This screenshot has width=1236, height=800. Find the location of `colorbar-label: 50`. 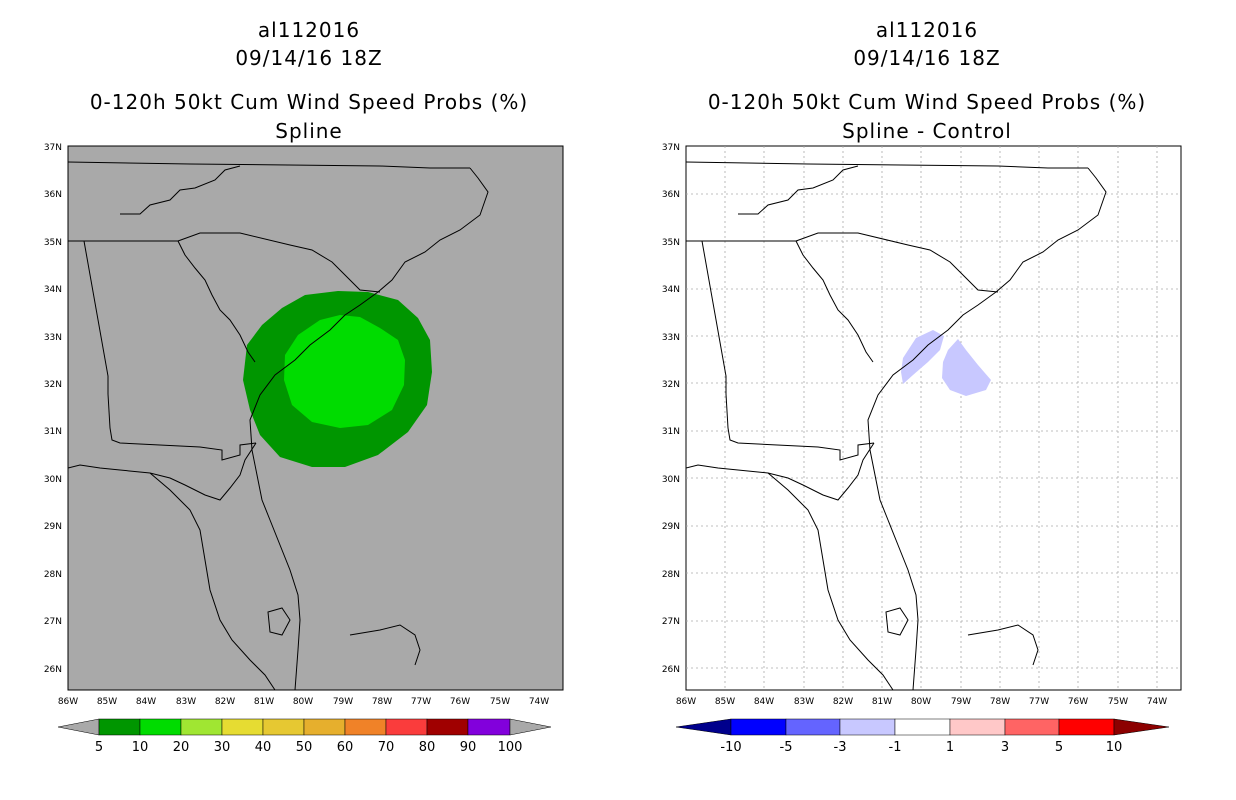

colorbar-label: 50 is located at coordinates (304, 747).